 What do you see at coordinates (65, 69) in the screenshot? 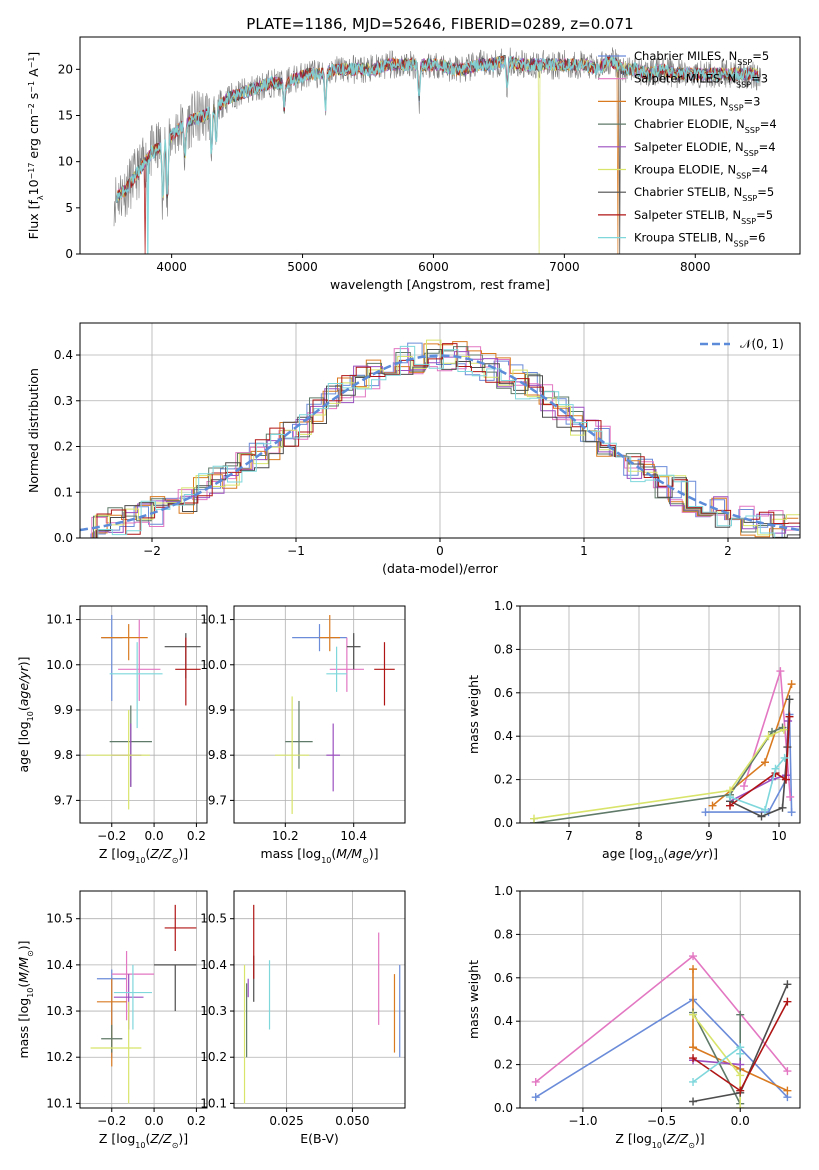
I see `y-tick-label: 20` at bounding box center [65, 69].